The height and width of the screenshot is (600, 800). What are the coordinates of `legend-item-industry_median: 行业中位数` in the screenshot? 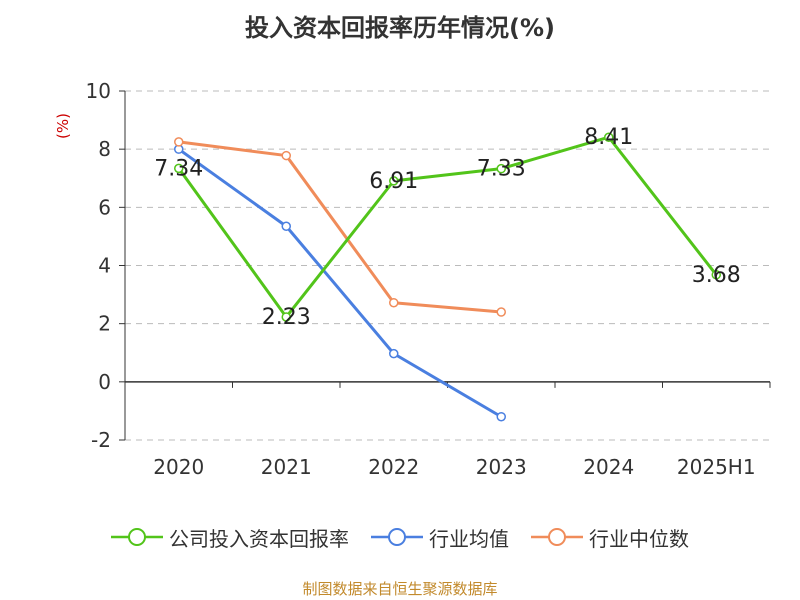 It's located at (610, 537).